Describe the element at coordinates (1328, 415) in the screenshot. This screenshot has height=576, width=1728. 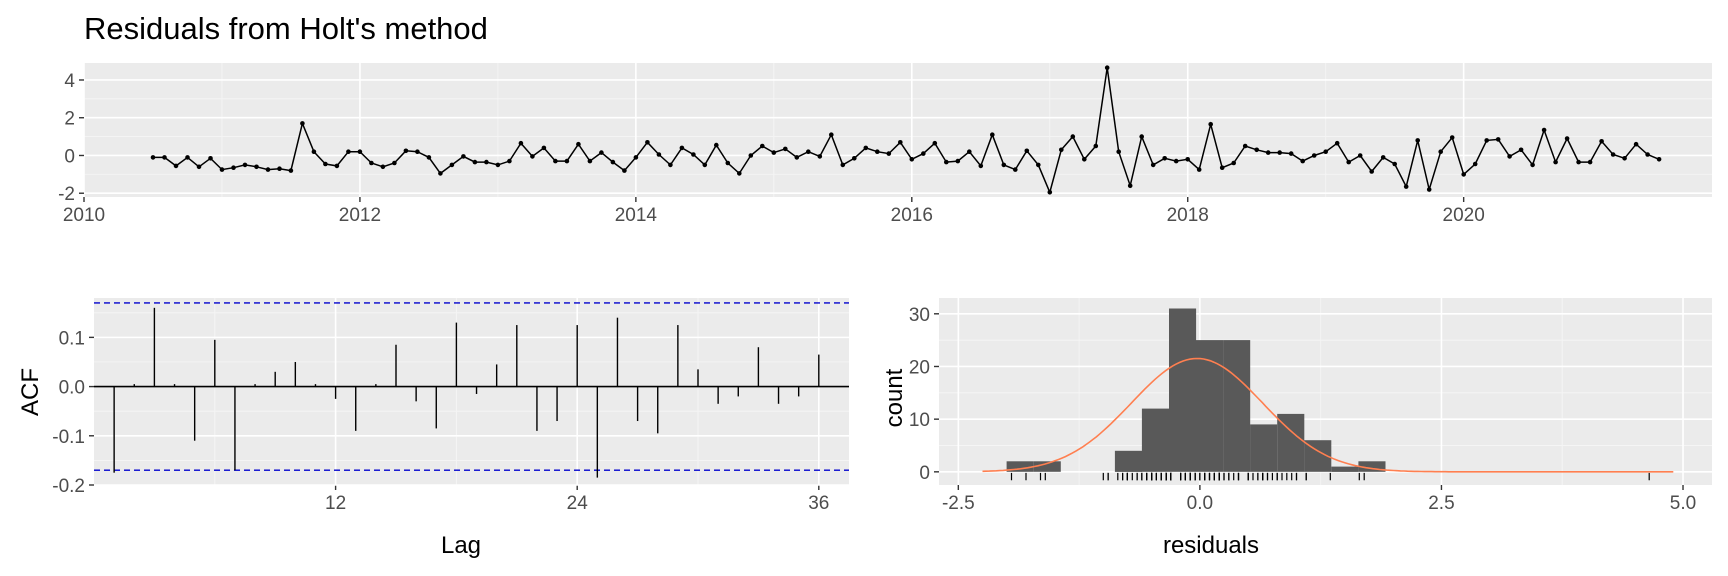
I see `normal-density-curve` at that location.